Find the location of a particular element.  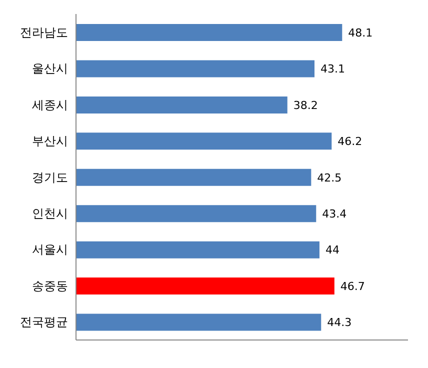

data-label: 43.1 is located at coordinates (332, 69).